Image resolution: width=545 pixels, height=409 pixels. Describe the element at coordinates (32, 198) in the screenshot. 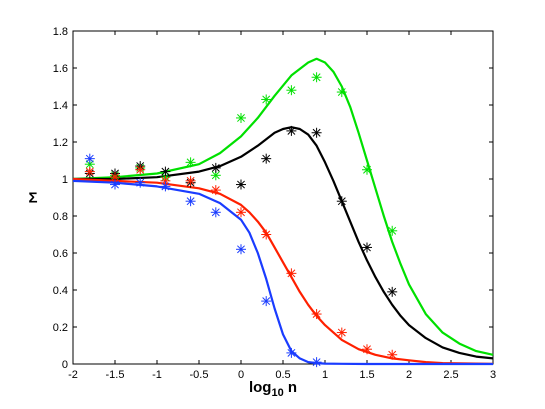

I see `y-axis-label: Σ` at that location.